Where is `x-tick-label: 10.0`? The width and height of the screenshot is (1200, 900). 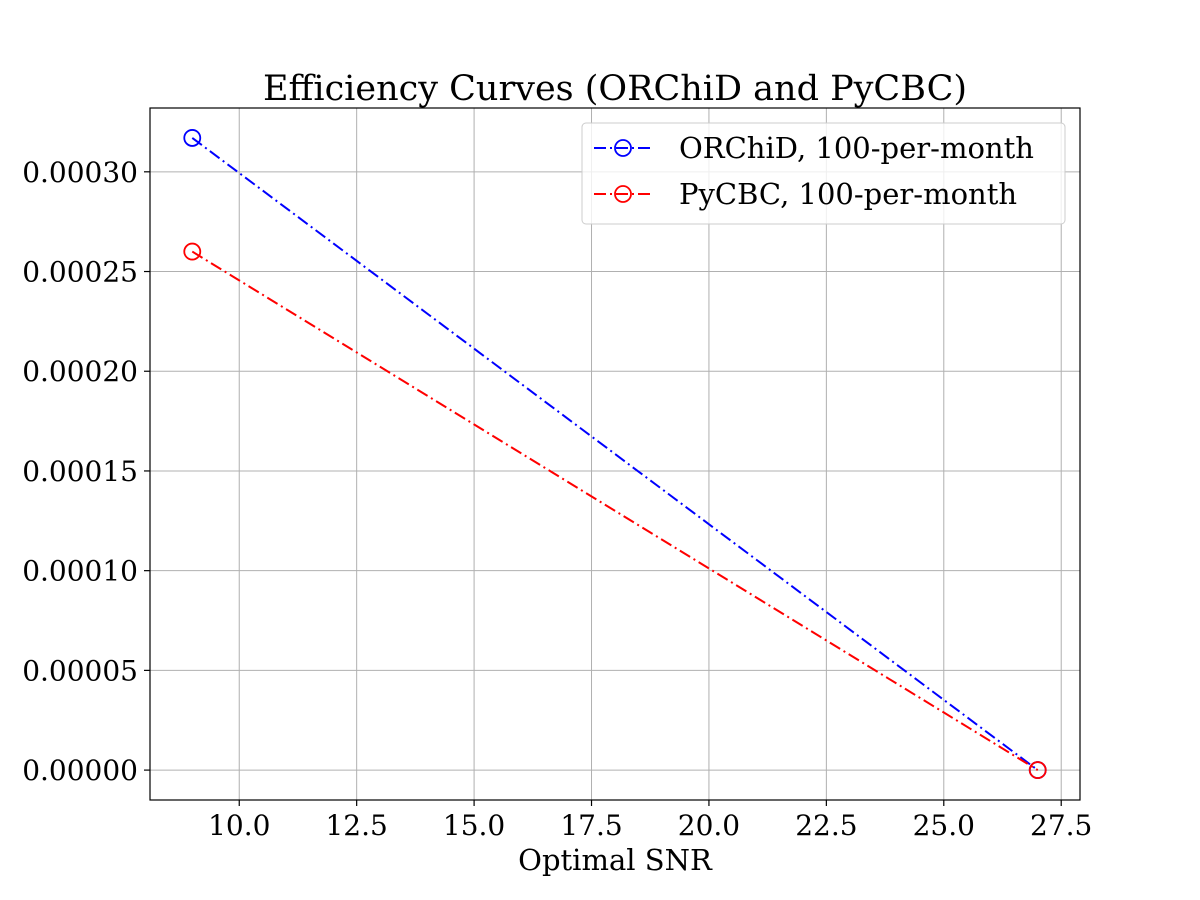
x-tick-label: 10.0 is located at coordinates (239, 825).